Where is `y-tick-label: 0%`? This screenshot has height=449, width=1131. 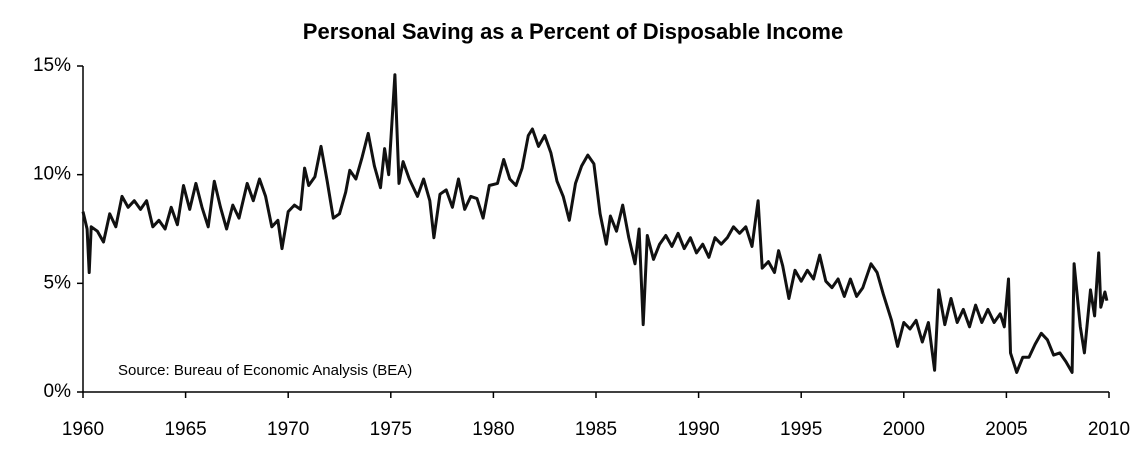 y-tick-label: 0% is located at coordinates (58, 391).